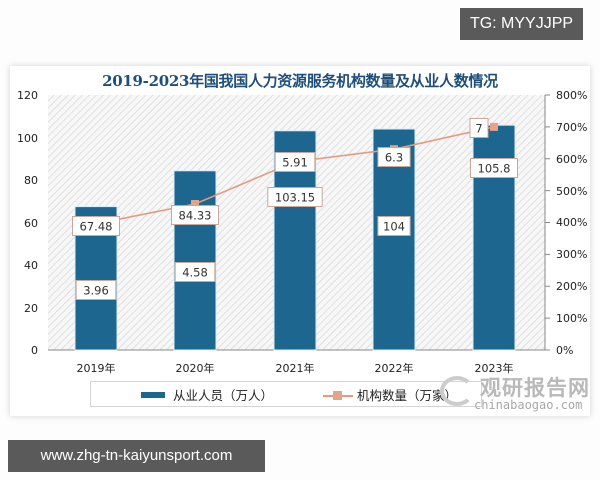 This screenshot has height=480, width=600. What do you see at coordinates (564, 350) in the screenshot?
I see `right-tick: 0%` at bounding box center [564, 350].